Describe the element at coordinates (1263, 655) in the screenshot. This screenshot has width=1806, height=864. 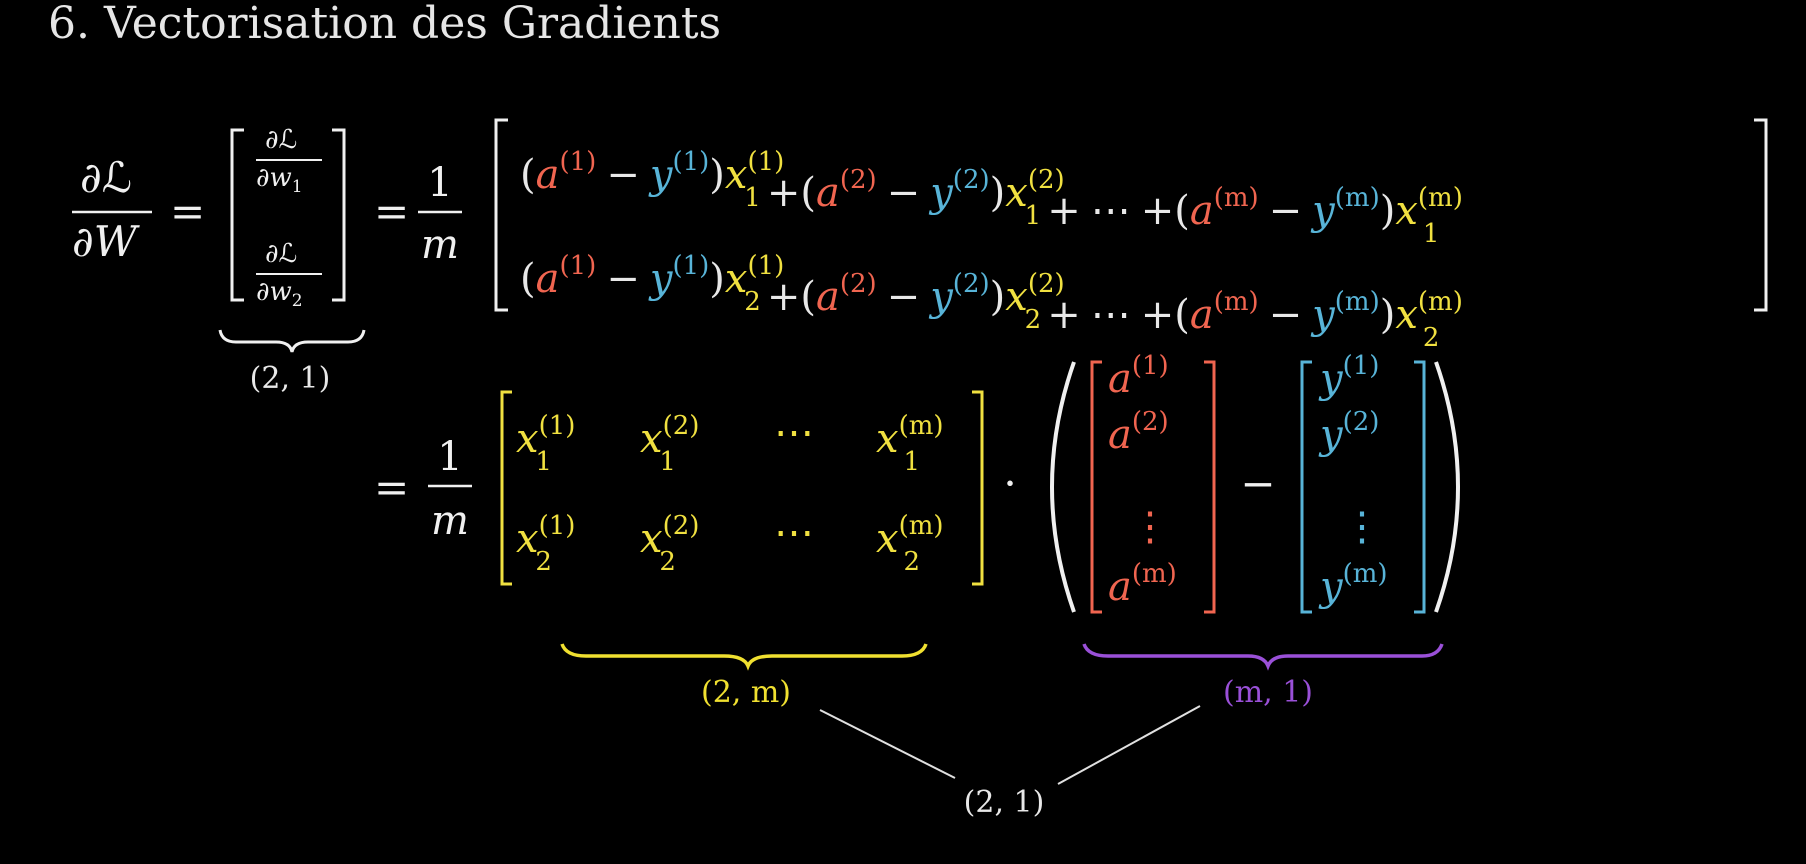
I see `difference-vector-dim-brace` at that location.